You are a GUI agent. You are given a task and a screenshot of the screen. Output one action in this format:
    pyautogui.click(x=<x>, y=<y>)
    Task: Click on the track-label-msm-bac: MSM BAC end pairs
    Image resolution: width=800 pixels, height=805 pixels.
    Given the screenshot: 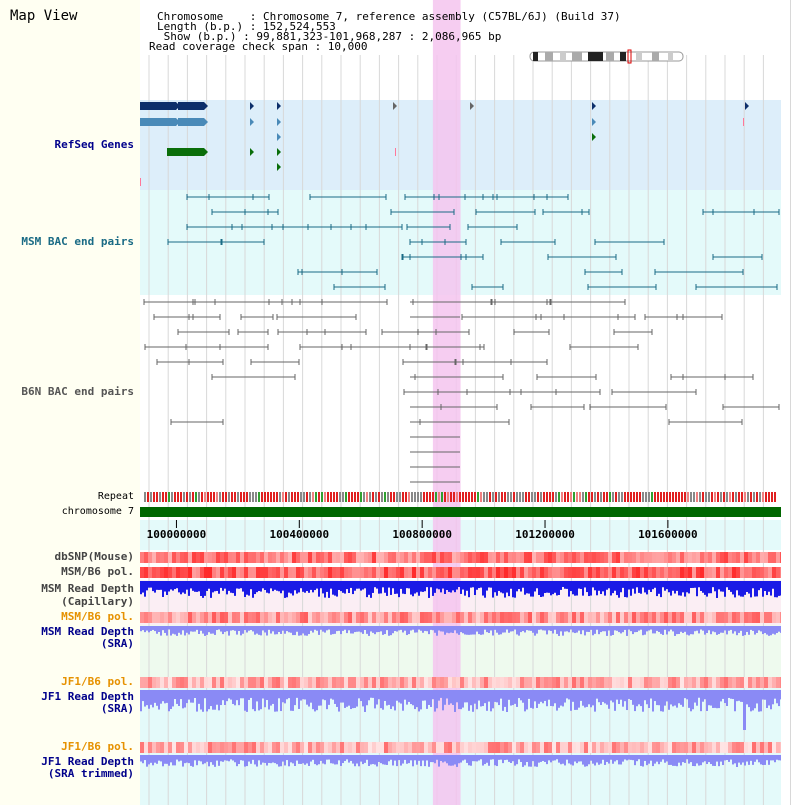 What is the action you would take?
    pyautogui.click(x=77, y=241)
    